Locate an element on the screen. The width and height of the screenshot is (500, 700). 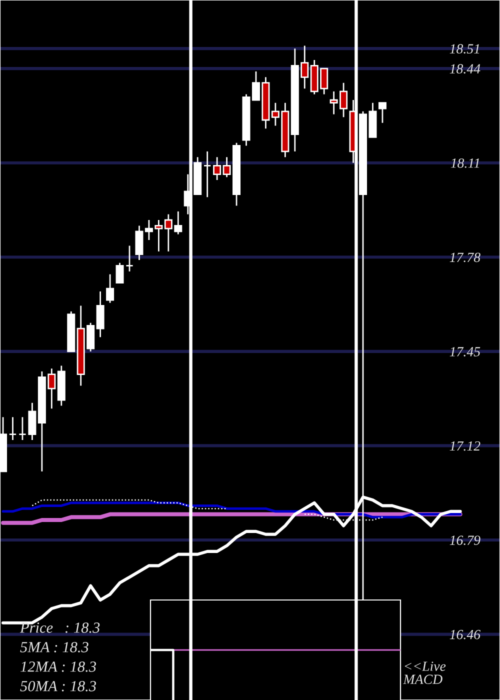
y-tick-label: 16.79 is located at coordinates (465, 541).